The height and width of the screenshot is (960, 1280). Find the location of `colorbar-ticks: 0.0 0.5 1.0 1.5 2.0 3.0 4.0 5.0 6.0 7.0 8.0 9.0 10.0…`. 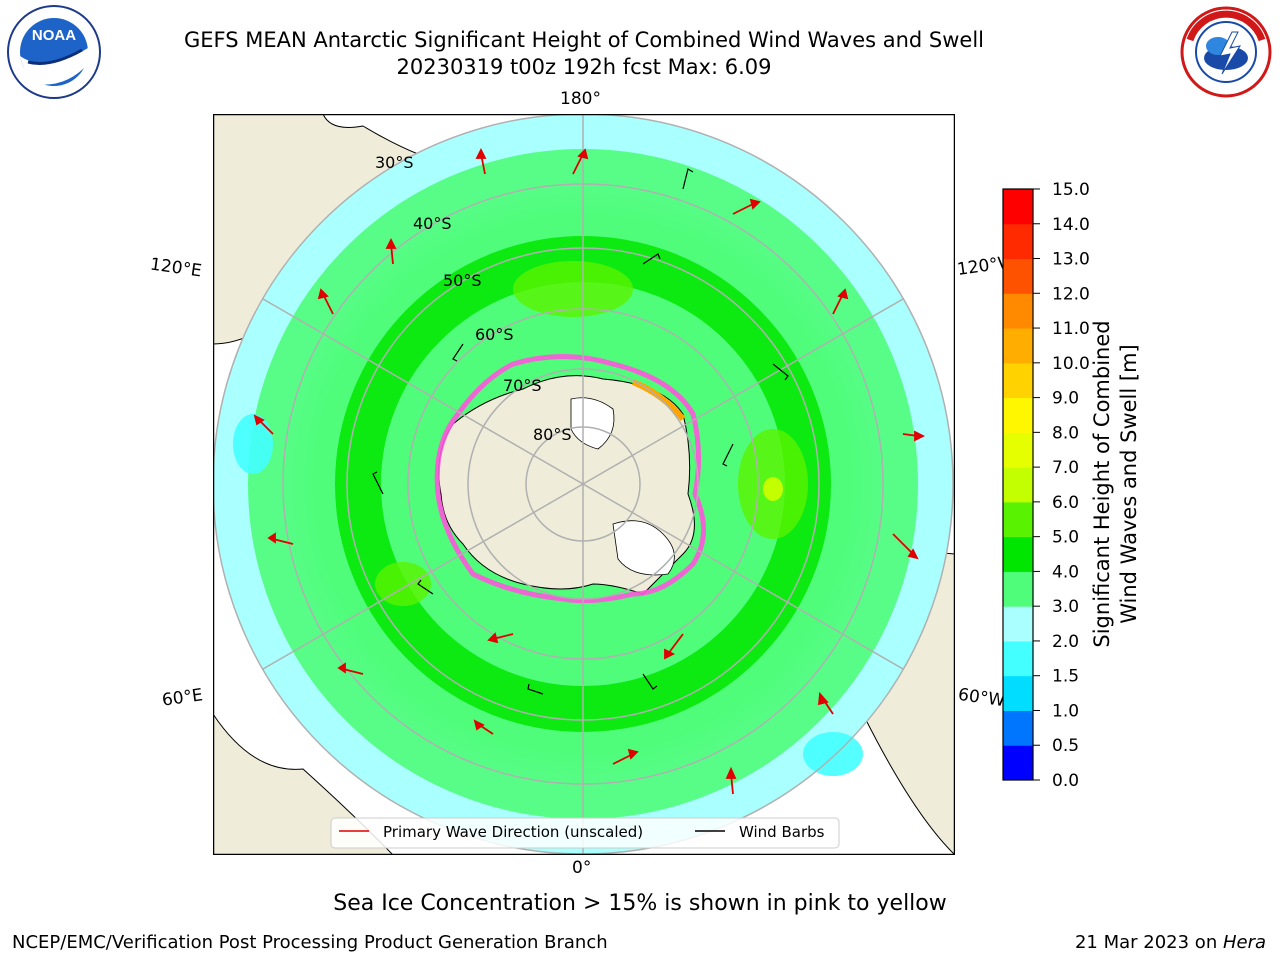

colorbar-ticks: 0.0 0.5 1.0 1.5 2.0 3.0 4.0 5.0 6.0 7.0 8.0 9.0 10.0… is located at coordinates (1061, 485).